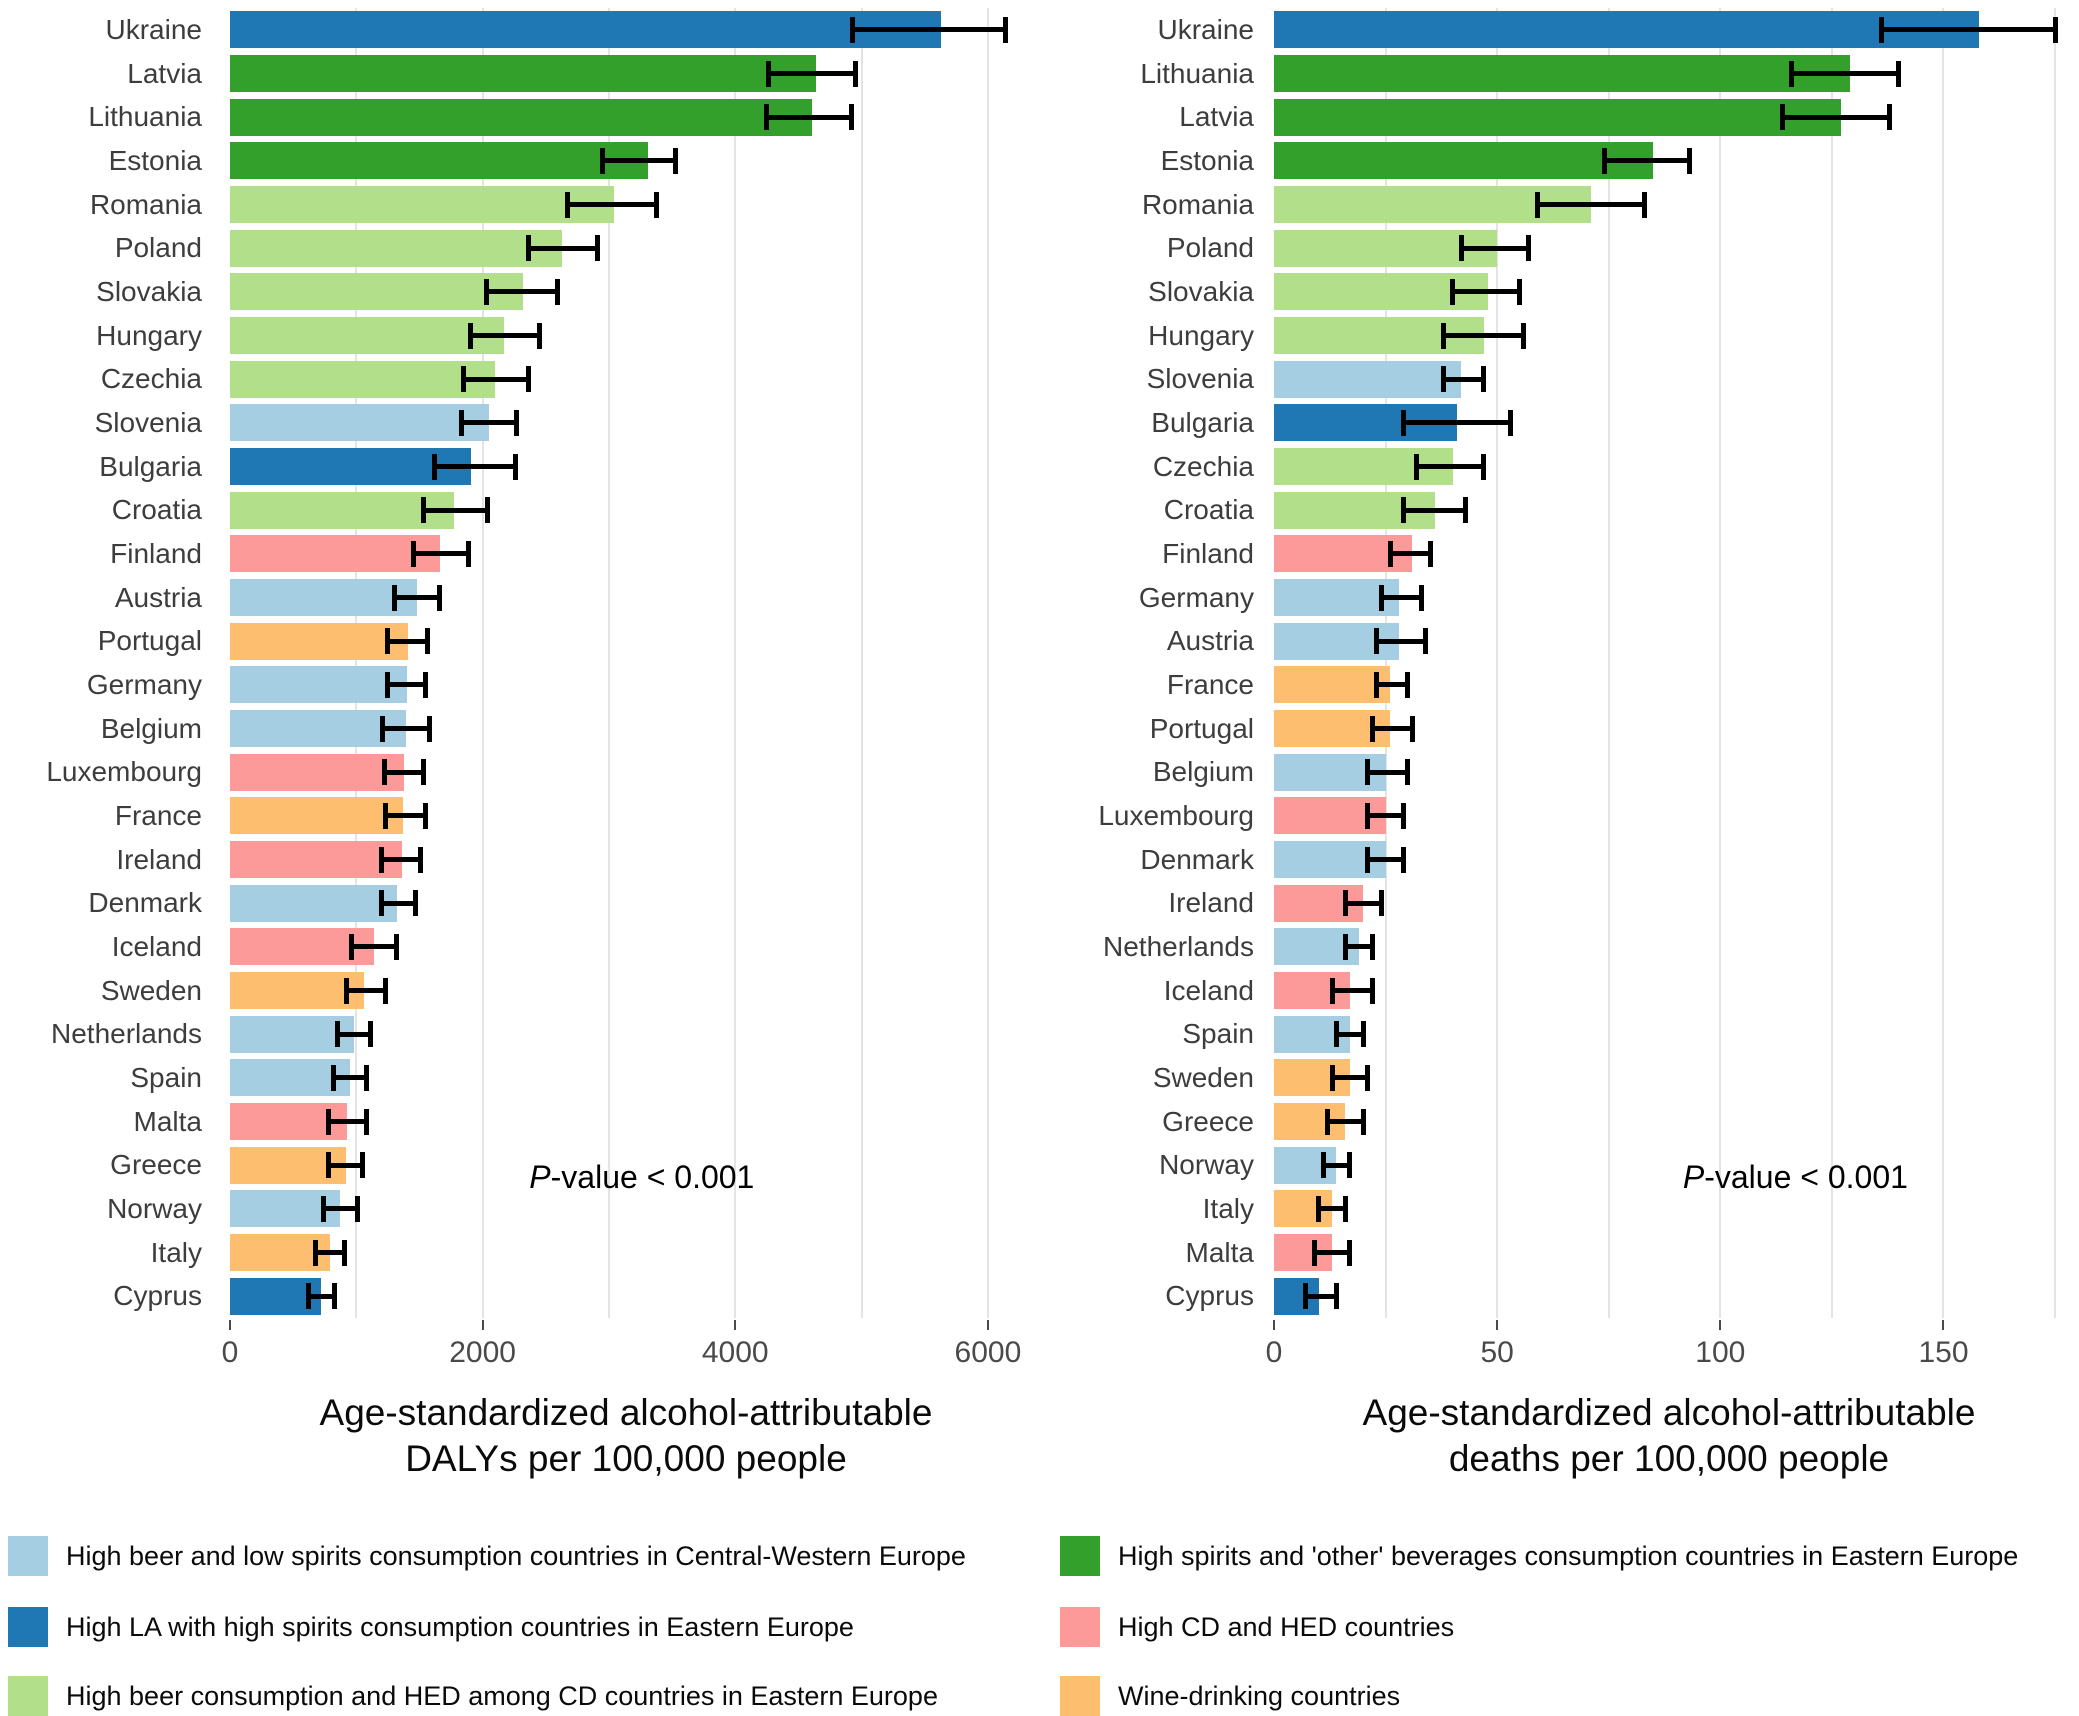 Image resolution: width=2079 pixels, height=1716 pixels. I want to click on x-tick-label: 50, so click(1497, 1352).